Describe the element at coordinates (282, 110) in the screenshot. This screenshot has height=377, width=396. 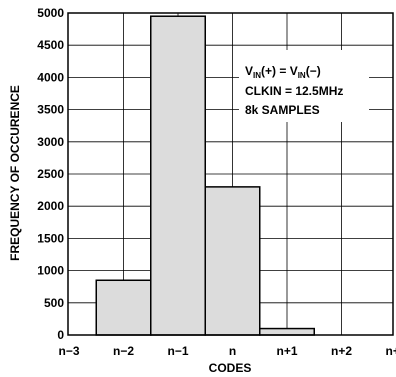
I see `annotation-line-3: 8k SAMPLES` at that location.